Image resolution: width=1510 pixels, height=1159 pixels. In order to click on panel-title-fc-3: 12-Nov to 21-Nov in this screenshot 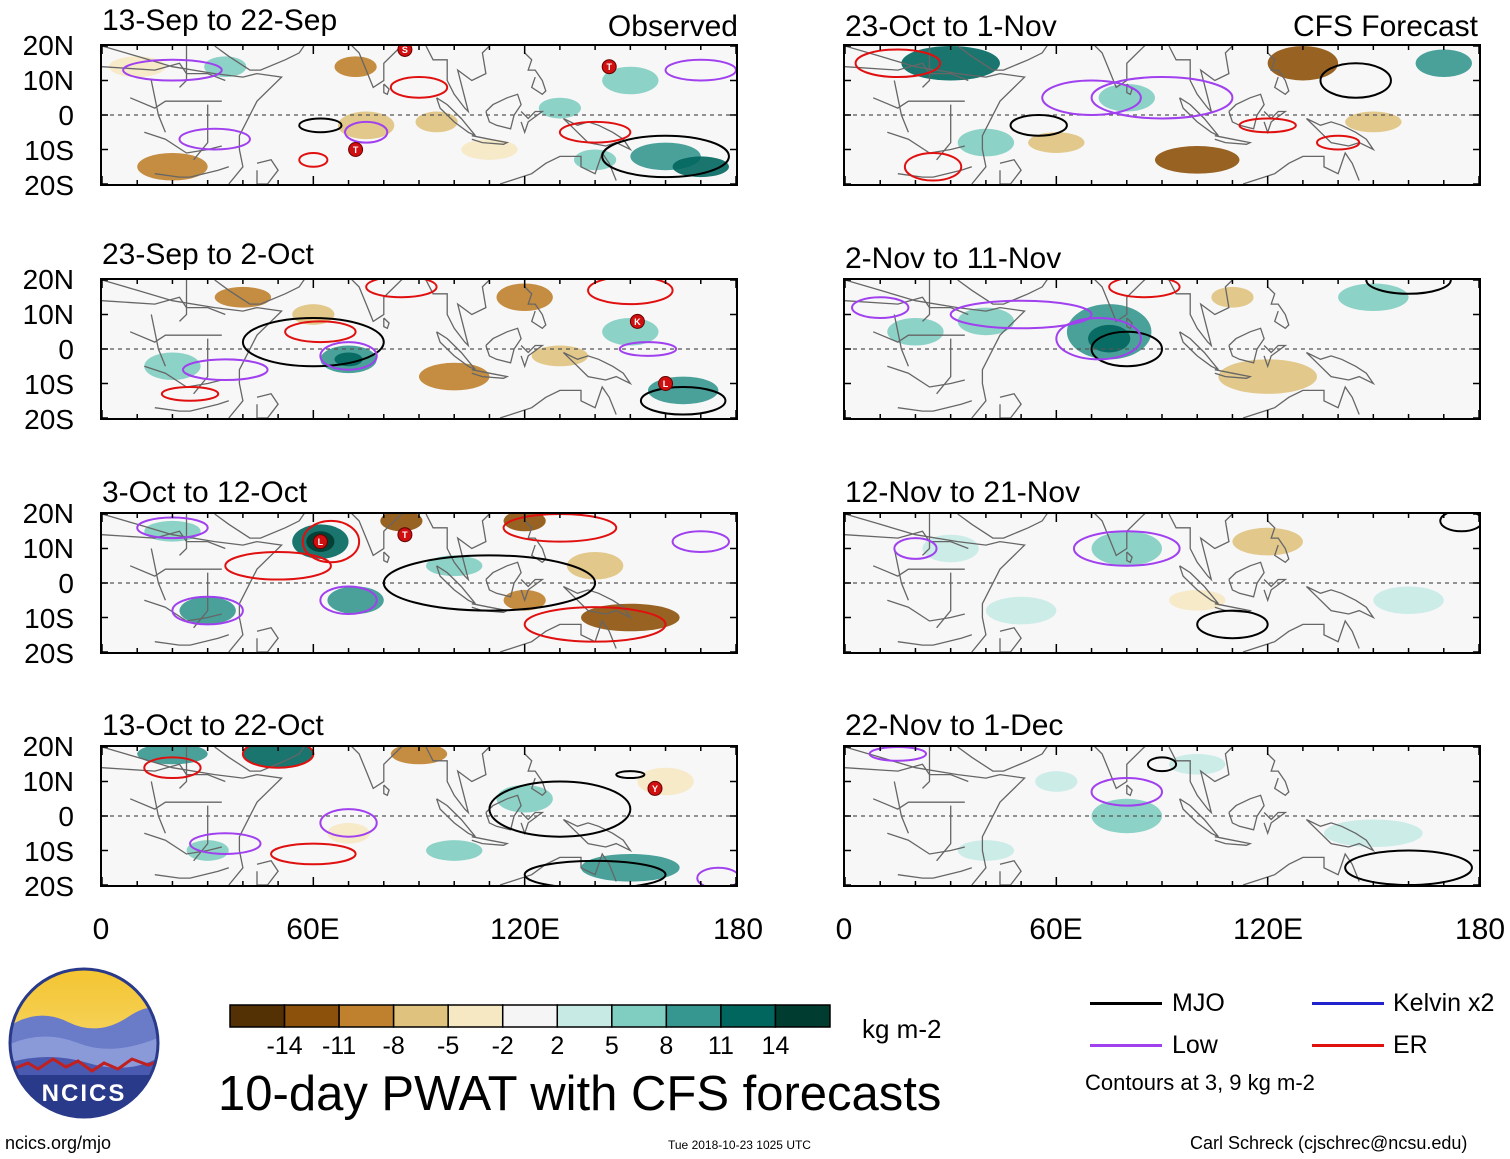, I will do `click(963, 492)`.